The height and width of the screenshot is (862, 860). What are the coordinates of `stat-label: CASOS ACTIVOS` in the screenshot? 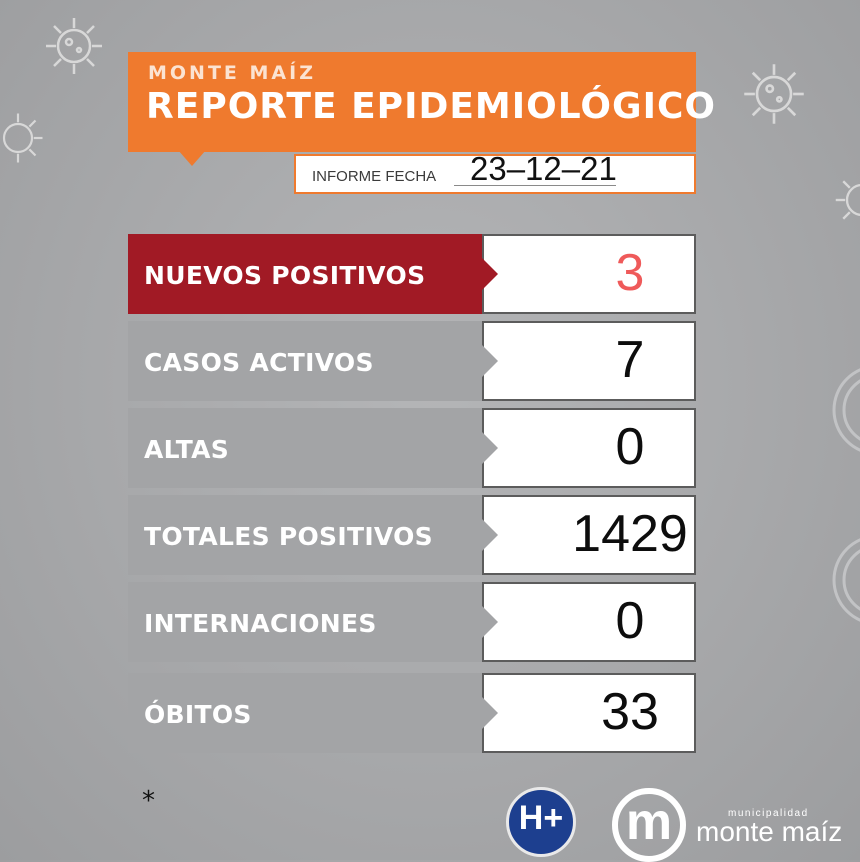 It's located at (259, 362).